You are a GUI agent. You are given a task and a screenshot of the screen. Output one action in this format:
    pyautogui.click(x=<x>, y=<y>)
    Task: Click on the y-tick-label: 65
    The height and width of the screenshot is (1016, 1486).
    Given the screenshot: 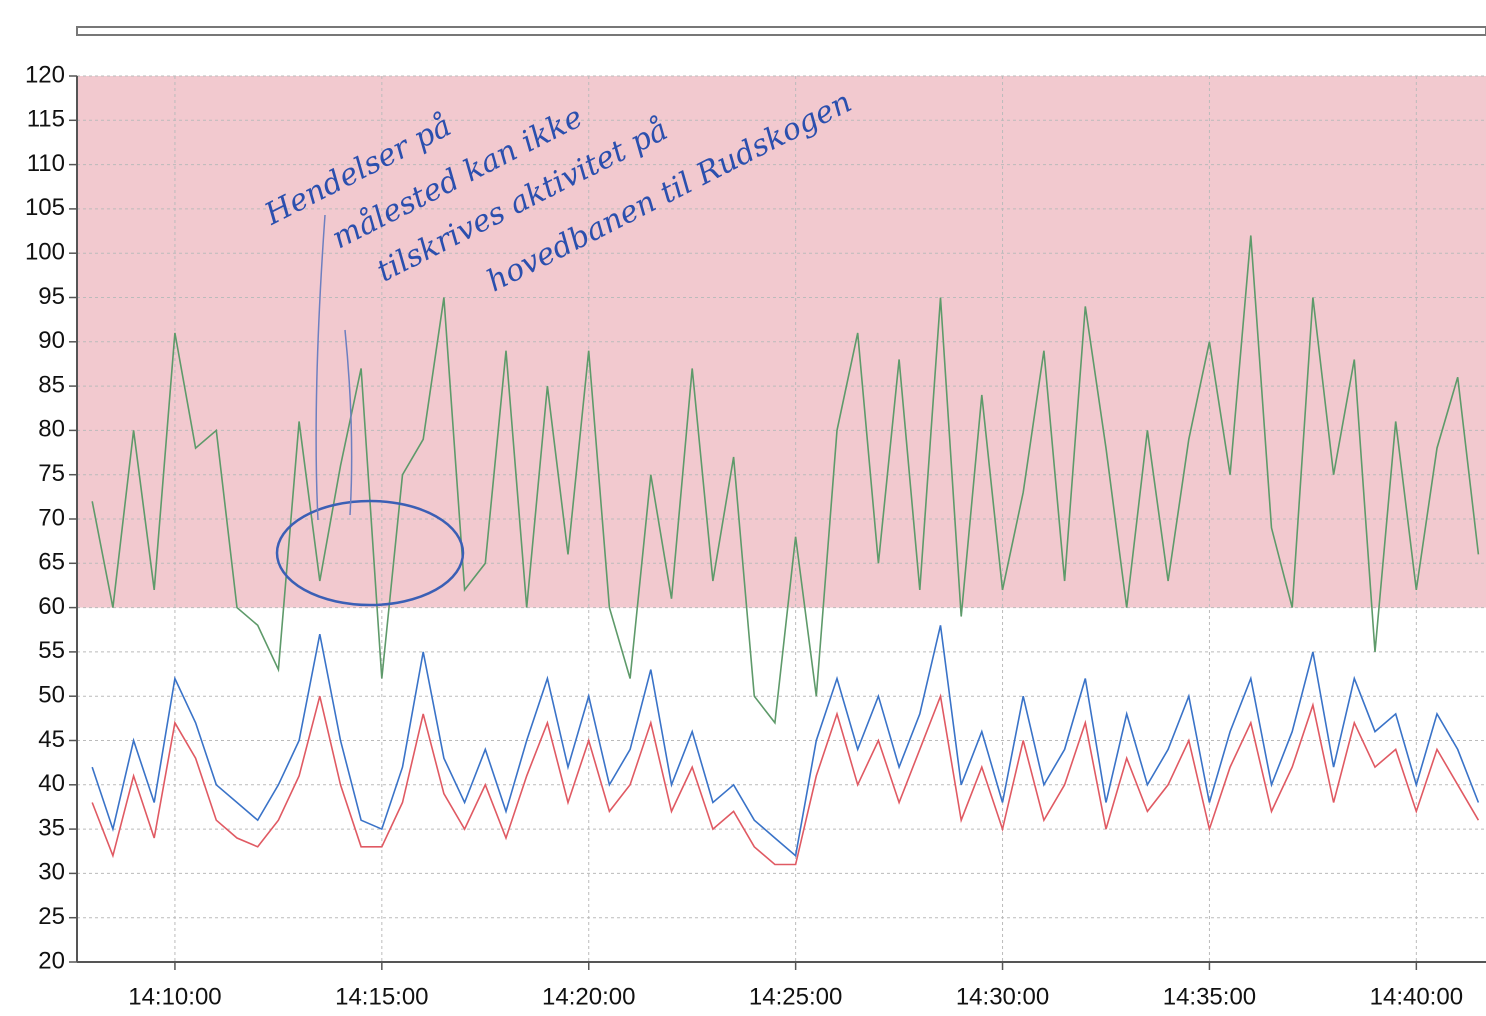 What is the action you would take?
    pyautogui.click(x=51, y=562)
    